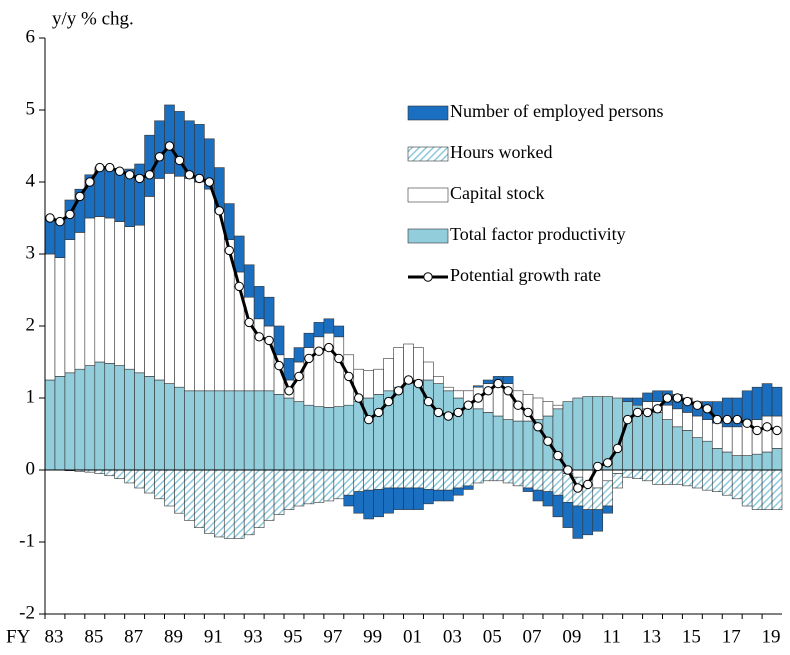 This screenshot has height=655, width=790. I want to click on y-tick-label: 2, so click(31, 324).